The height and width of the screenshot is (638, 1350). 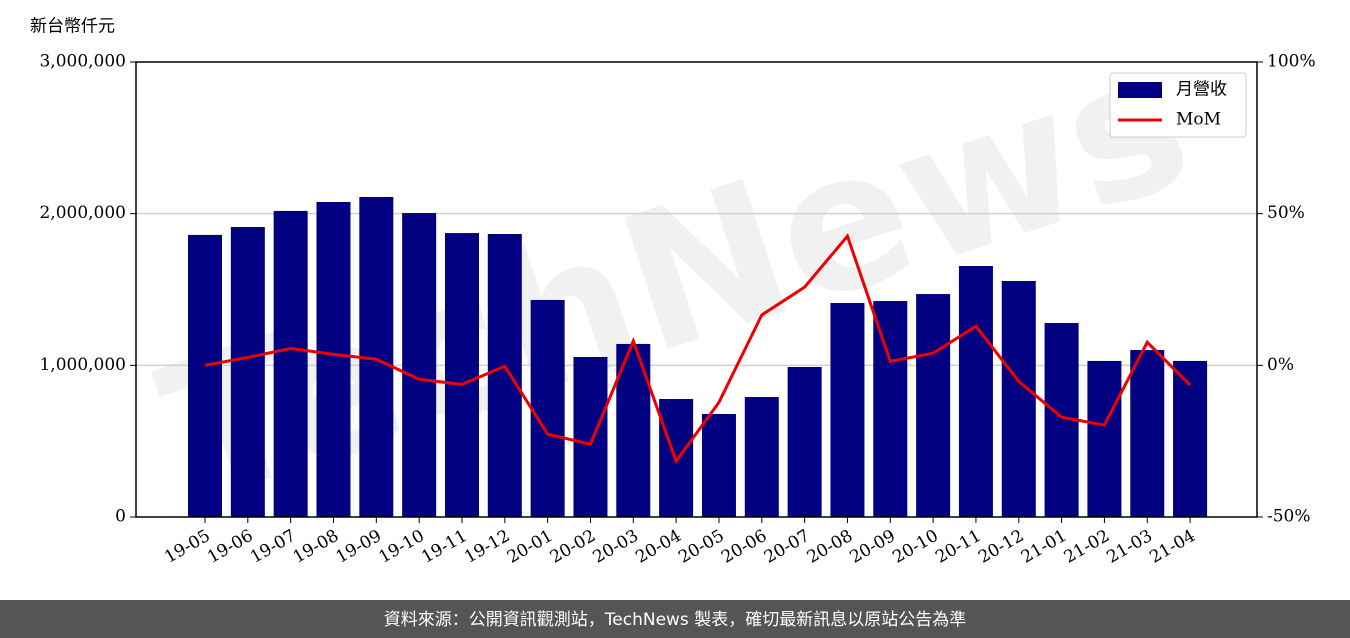 I want to click on y-tick-label: 2,000,000, so click(x=82, y=213).